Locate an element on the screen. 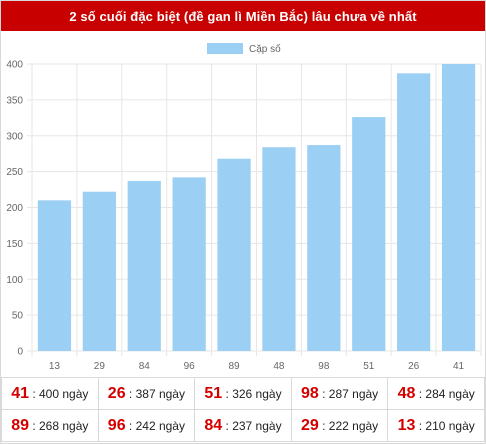  y-axis-ticks: 0 50 100 150 200 250 300 350 400 is located at coordinates (14, 209).